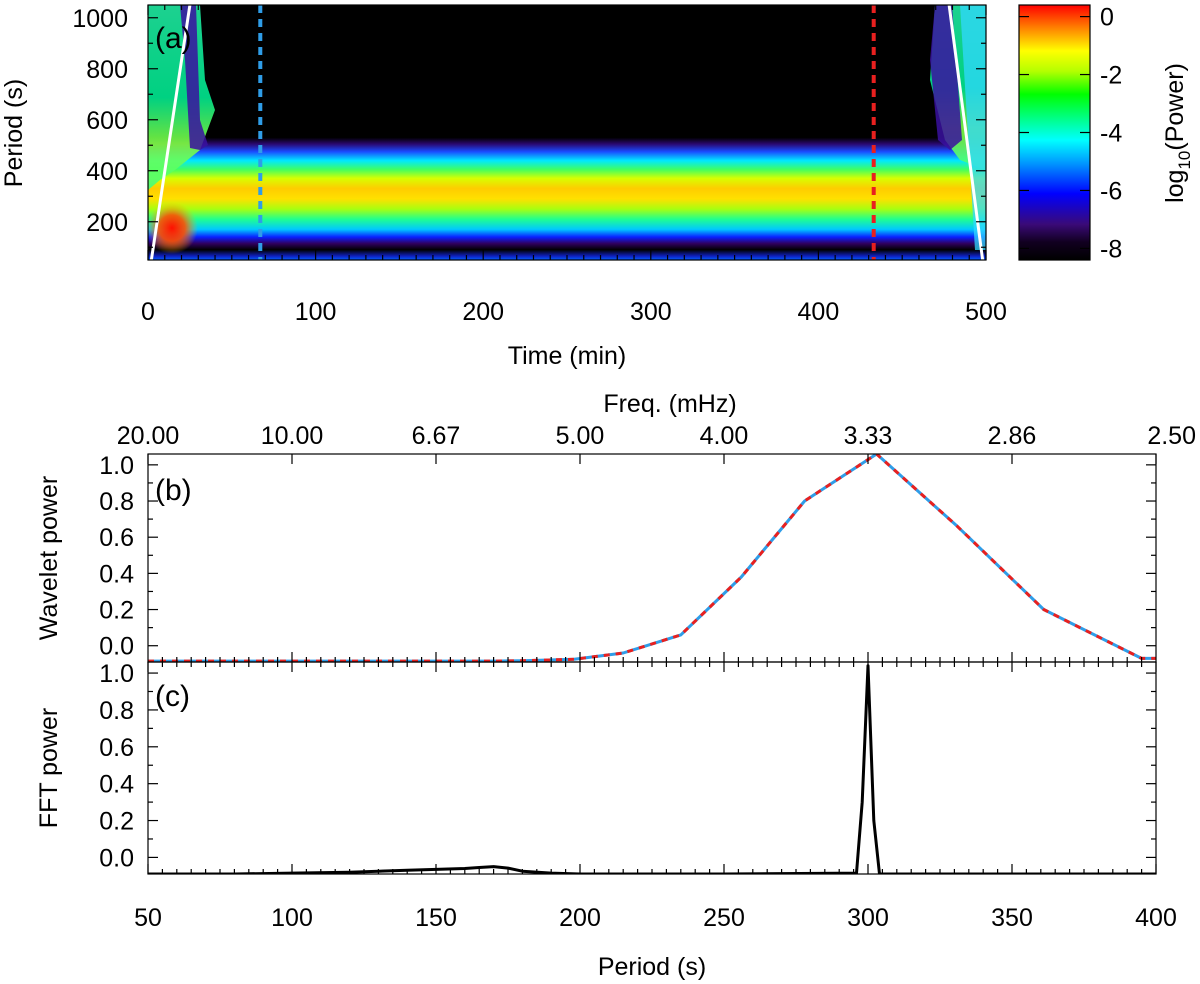 Image resolution: width=1200 pixels, height=984 pixels. I want to click on colorbar, so click(1054, 132).